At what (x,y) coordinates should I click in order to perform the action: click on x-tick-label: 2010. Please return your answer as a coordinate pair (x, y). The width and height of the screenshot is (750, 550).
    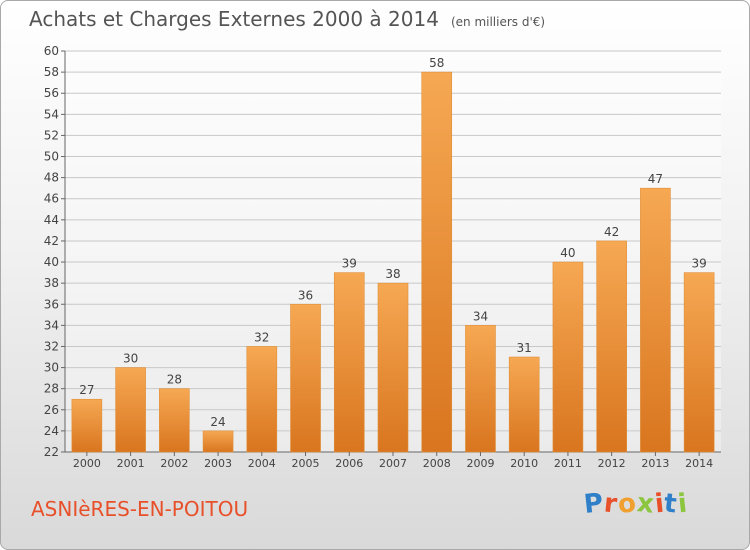
    Looking at the image, I should click on (524, 463).